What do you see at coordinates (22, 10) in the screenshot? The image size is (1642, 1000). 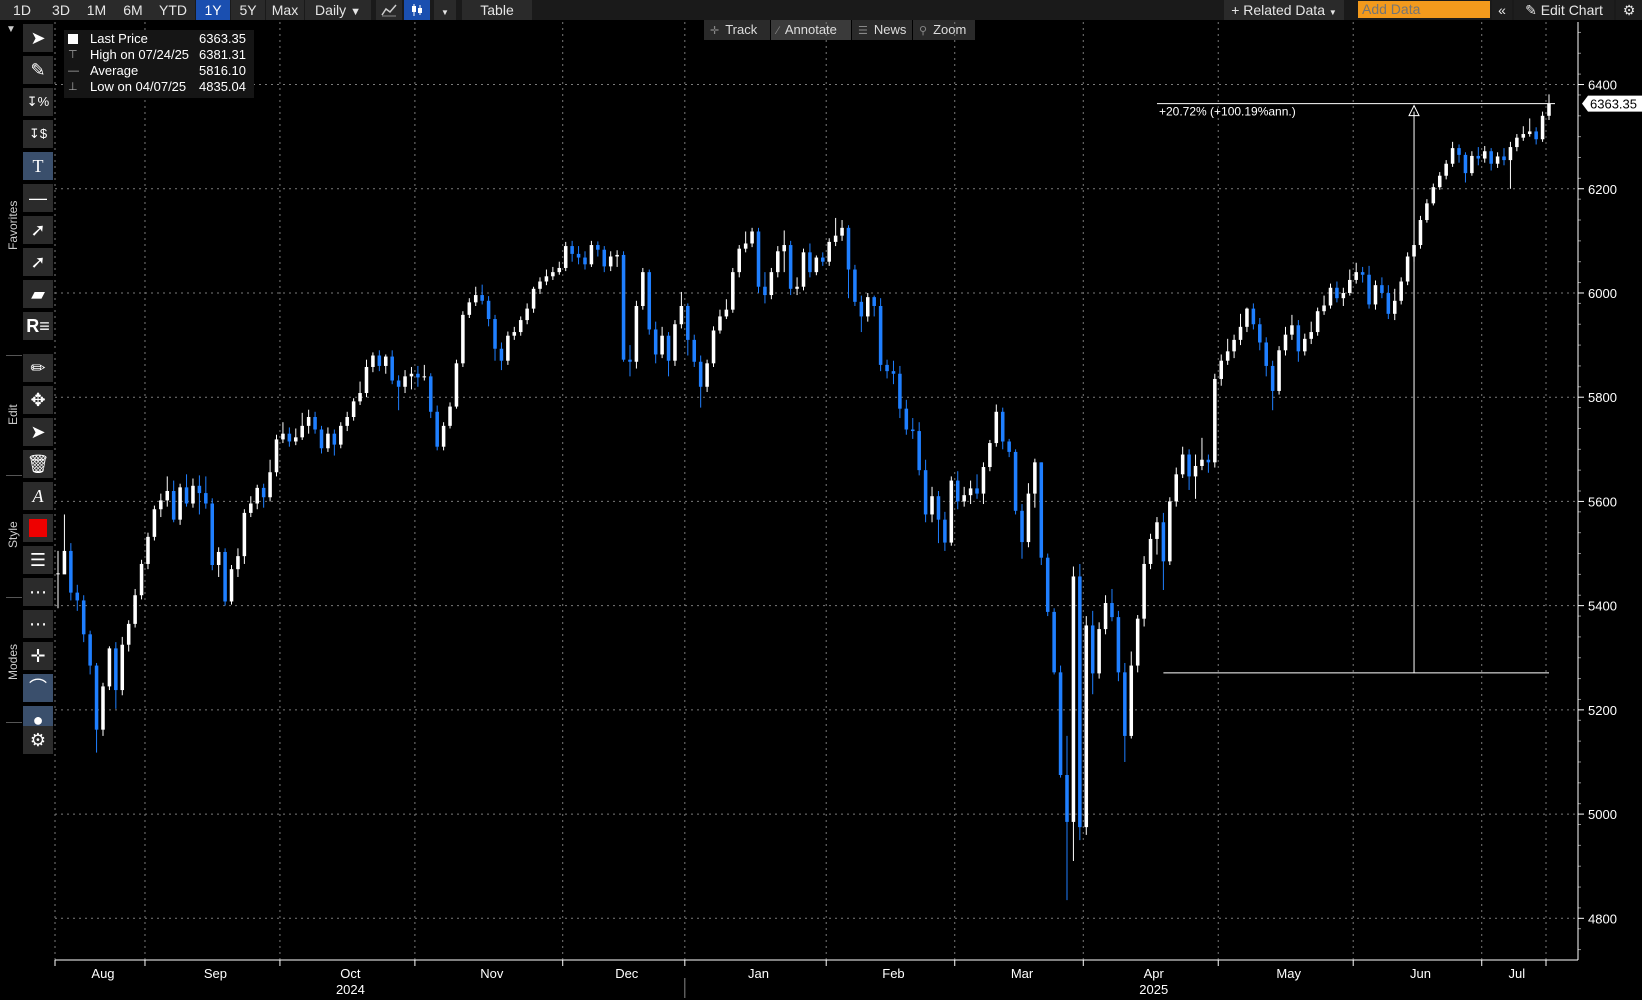 I see `period-1d-button: 1D` at bounding box center [22, 10].